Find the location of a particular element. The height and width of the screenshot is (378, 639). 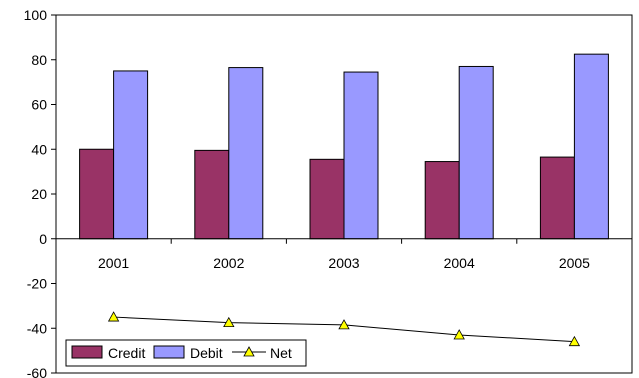

marker-net-2002 is located at coordinates (229, 322).